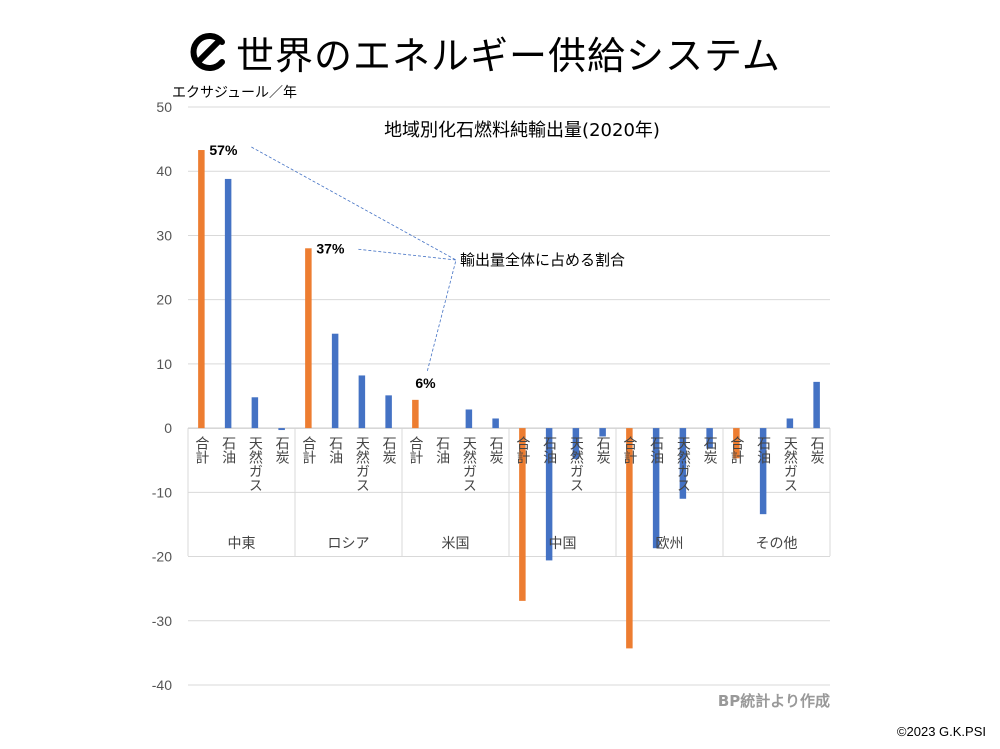  What do you see at coordinates (330, 248) in the screenshot?
I see `share-label: 37%` at bounding box center [330, 248].